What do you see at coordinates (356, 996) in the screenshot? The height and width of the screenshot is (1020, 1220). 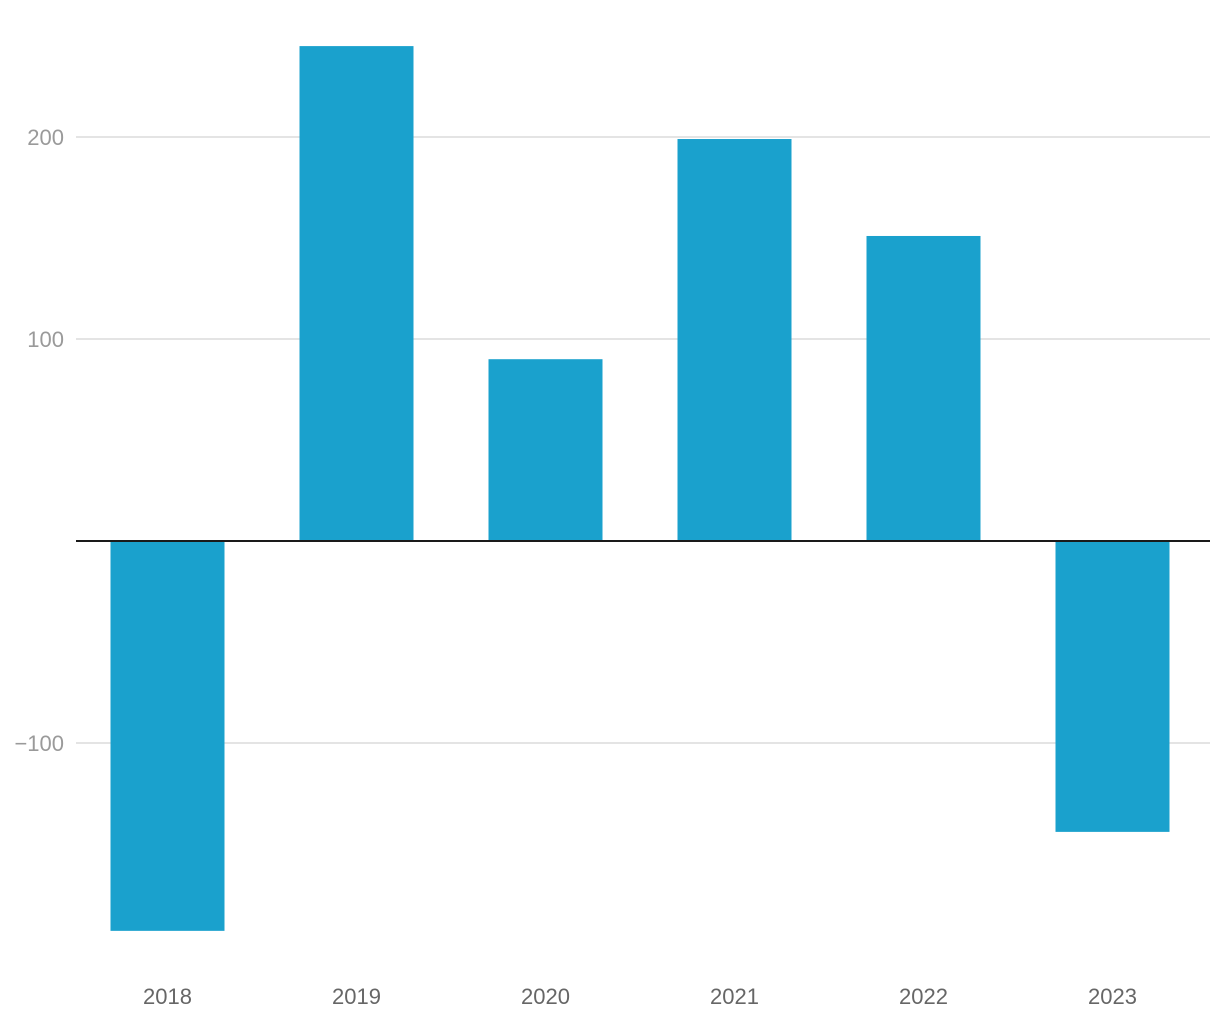 I see `x-tick-label-2019: 2019` at bounding box center [356, 996].